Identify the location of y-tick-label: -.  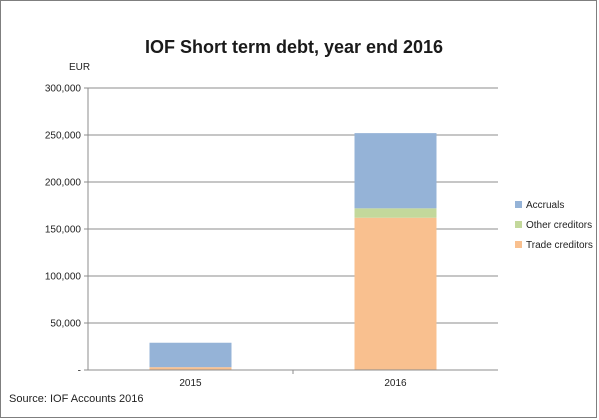
(79, 371).